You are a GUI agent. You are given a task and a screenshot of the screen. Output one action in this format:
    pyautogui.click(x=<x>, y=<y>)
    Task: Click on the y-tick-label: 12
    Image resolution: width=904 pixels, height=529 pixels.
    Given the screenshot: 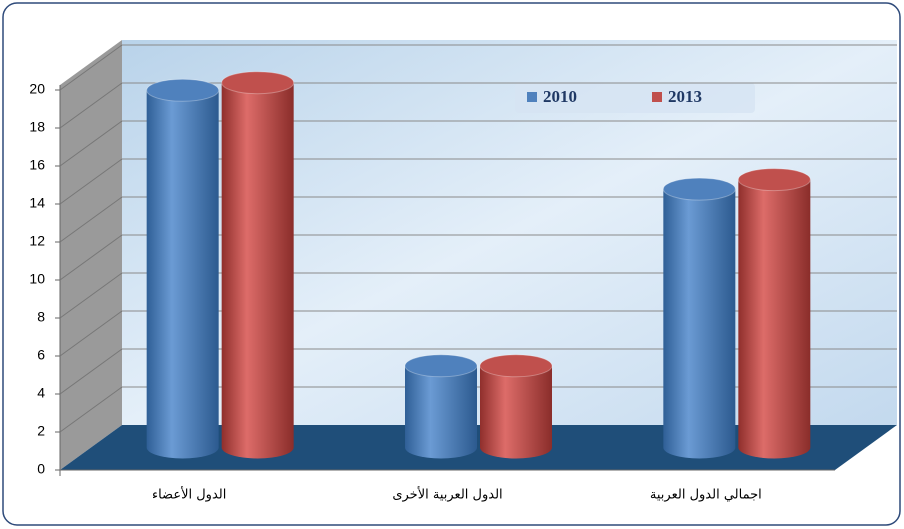 What is the action you would take?
    pyautogui.click(x=37, y=241)
    